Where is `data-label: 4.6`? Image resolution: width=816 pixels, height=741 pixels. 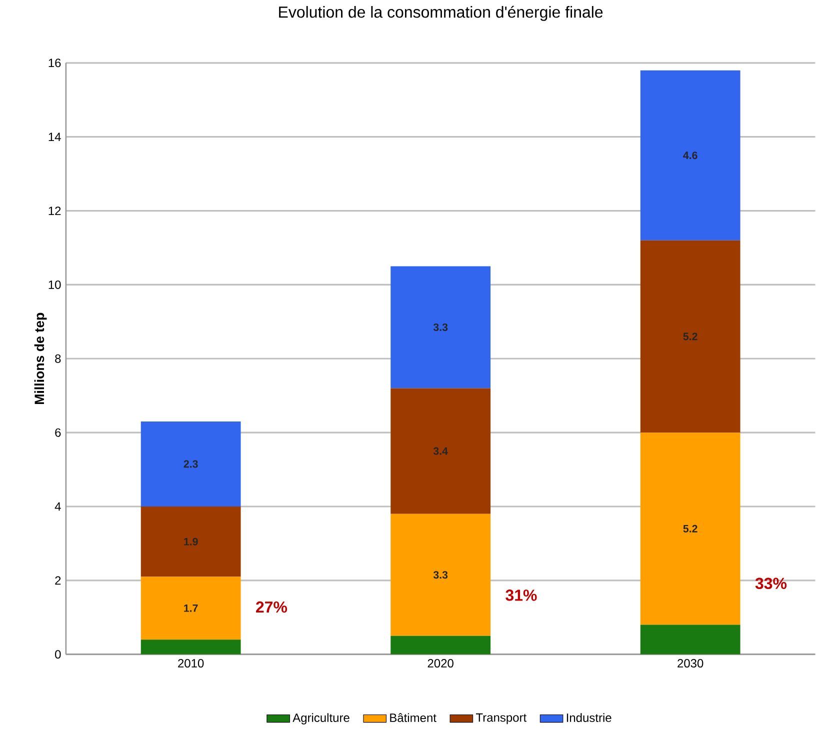 data-label: 4.6 is located at coordinates (690, 155).